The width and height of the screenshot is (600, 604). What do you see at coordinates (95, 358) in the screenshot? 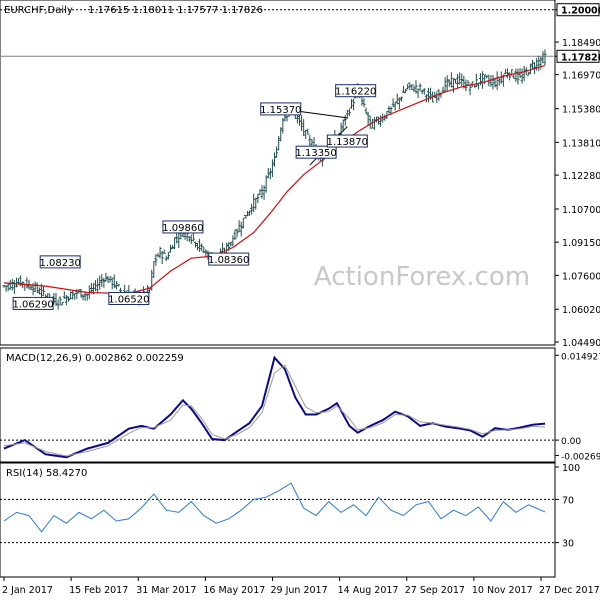
I see `macd-title: MACD(12,26,9) 0.002862 0.002259` at bounding box center [95, 358].